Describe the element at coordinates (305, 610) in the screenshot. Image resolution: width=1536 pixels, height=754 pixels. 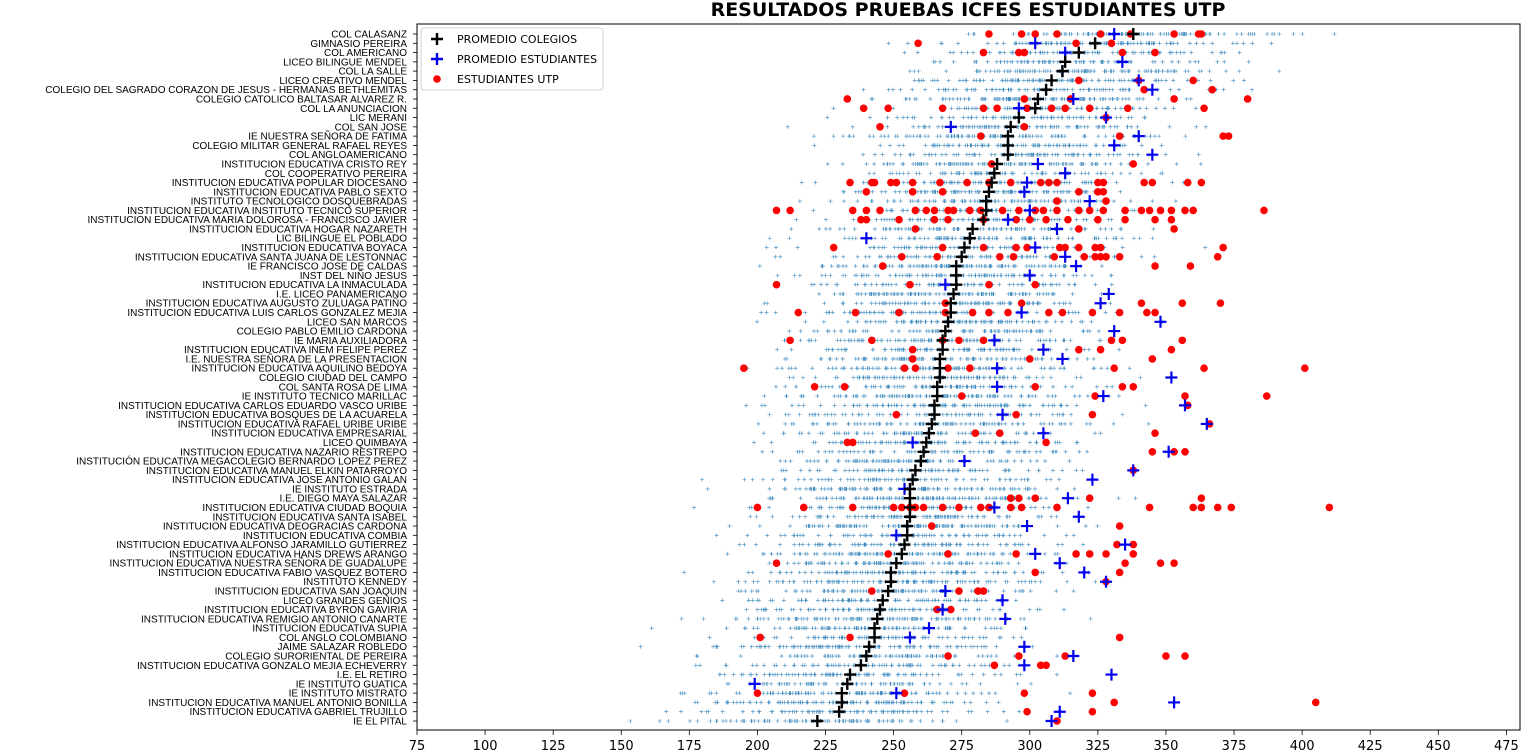
I see `y-tick-label: INSTITUCION EDUCATIVA BYRON GAVIRIA` at that location.